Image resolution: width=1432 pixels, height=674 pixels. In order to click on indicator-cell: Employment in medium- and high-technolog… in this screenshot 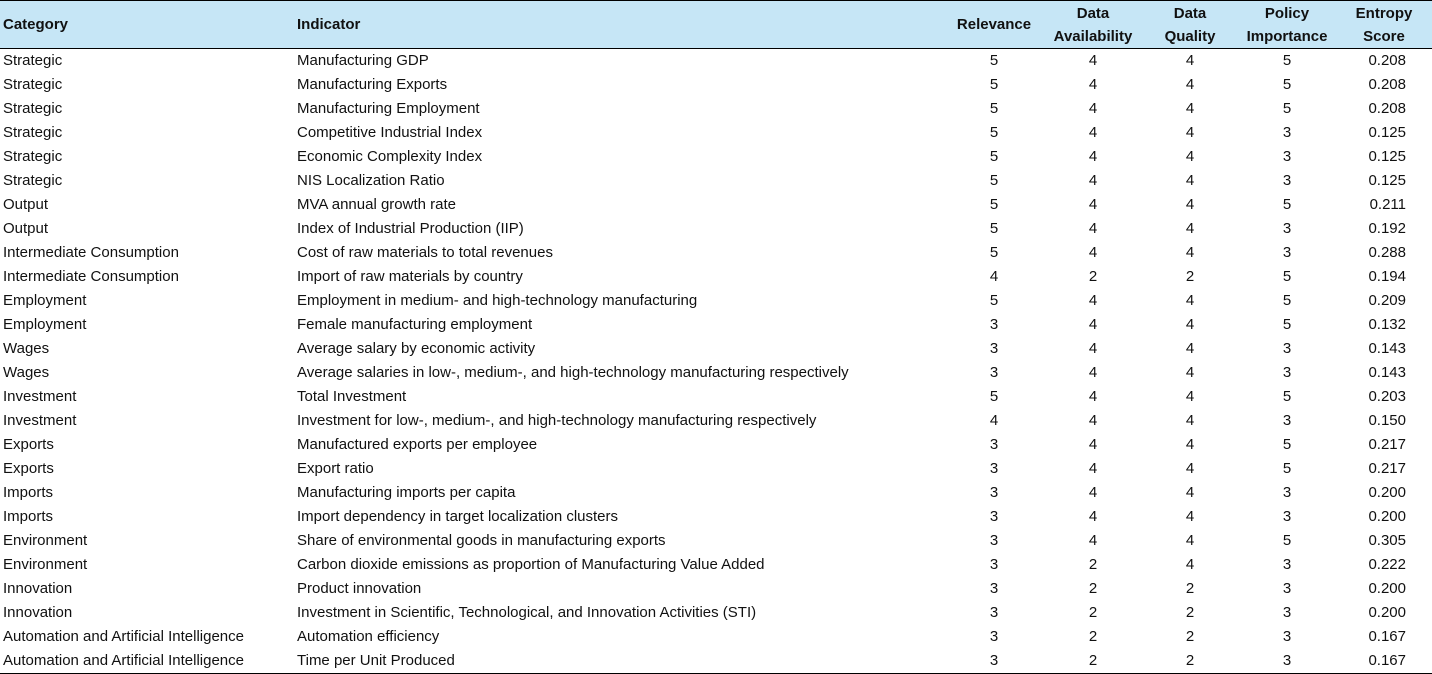, I will do `click(497, 300)`.